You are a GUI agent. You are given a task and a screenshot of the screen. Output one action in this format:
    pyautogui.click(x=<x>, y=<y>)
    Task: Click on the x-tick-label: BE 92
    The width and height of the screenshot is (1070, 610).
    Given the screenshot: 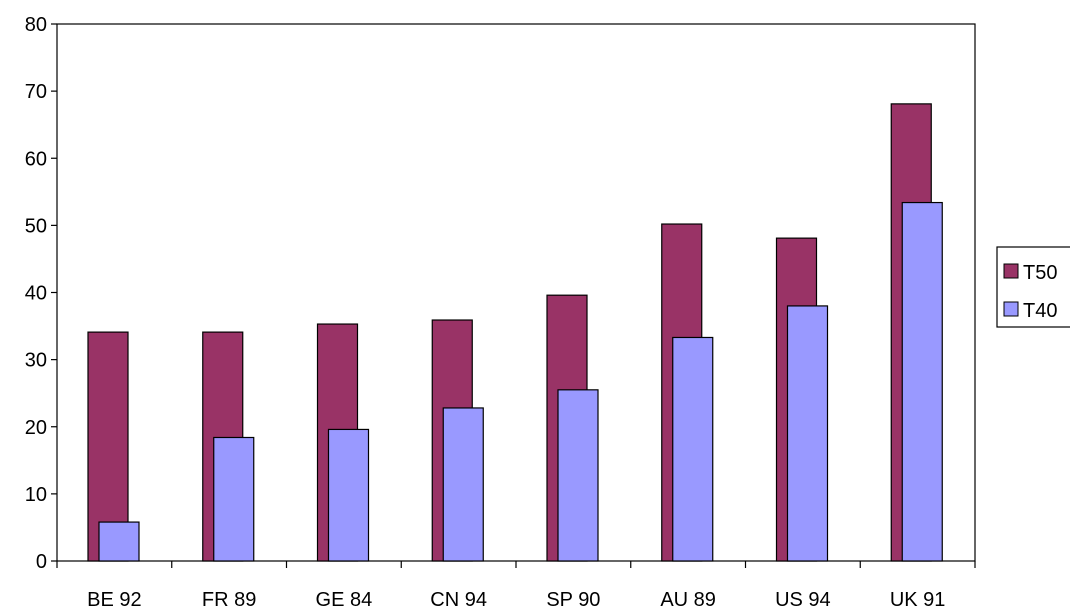 What is the action you would take?
    pyautogui.click(x=114, y=599)
    